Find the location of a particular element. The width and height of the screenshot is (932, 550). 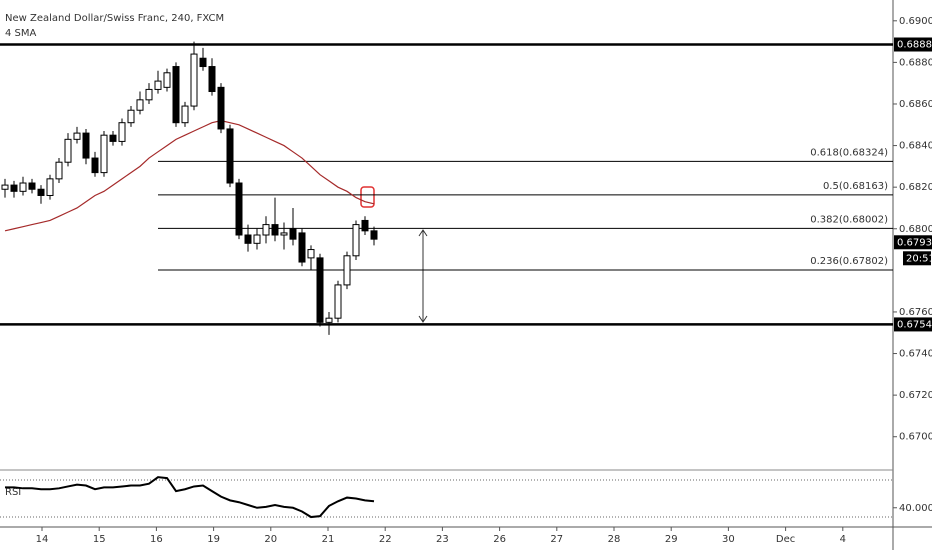

x-tick-label: 29 is located at coordinates (671, 539).